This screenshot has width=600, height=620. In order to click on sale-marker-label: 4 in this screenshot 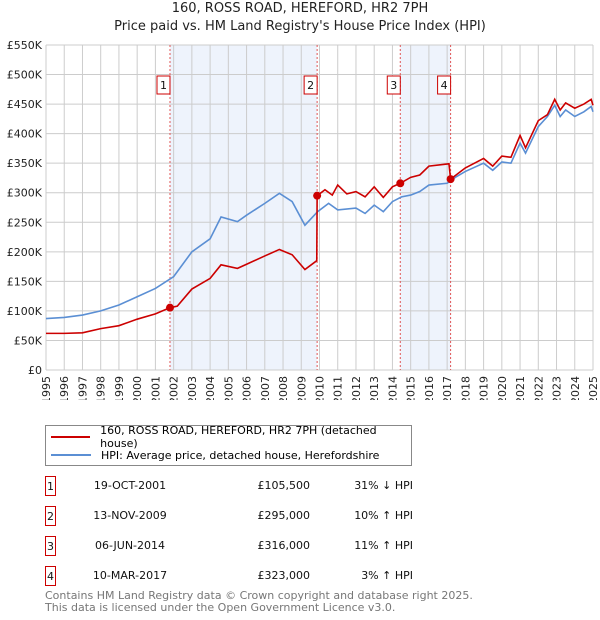, I will do `click(444, 85)`.